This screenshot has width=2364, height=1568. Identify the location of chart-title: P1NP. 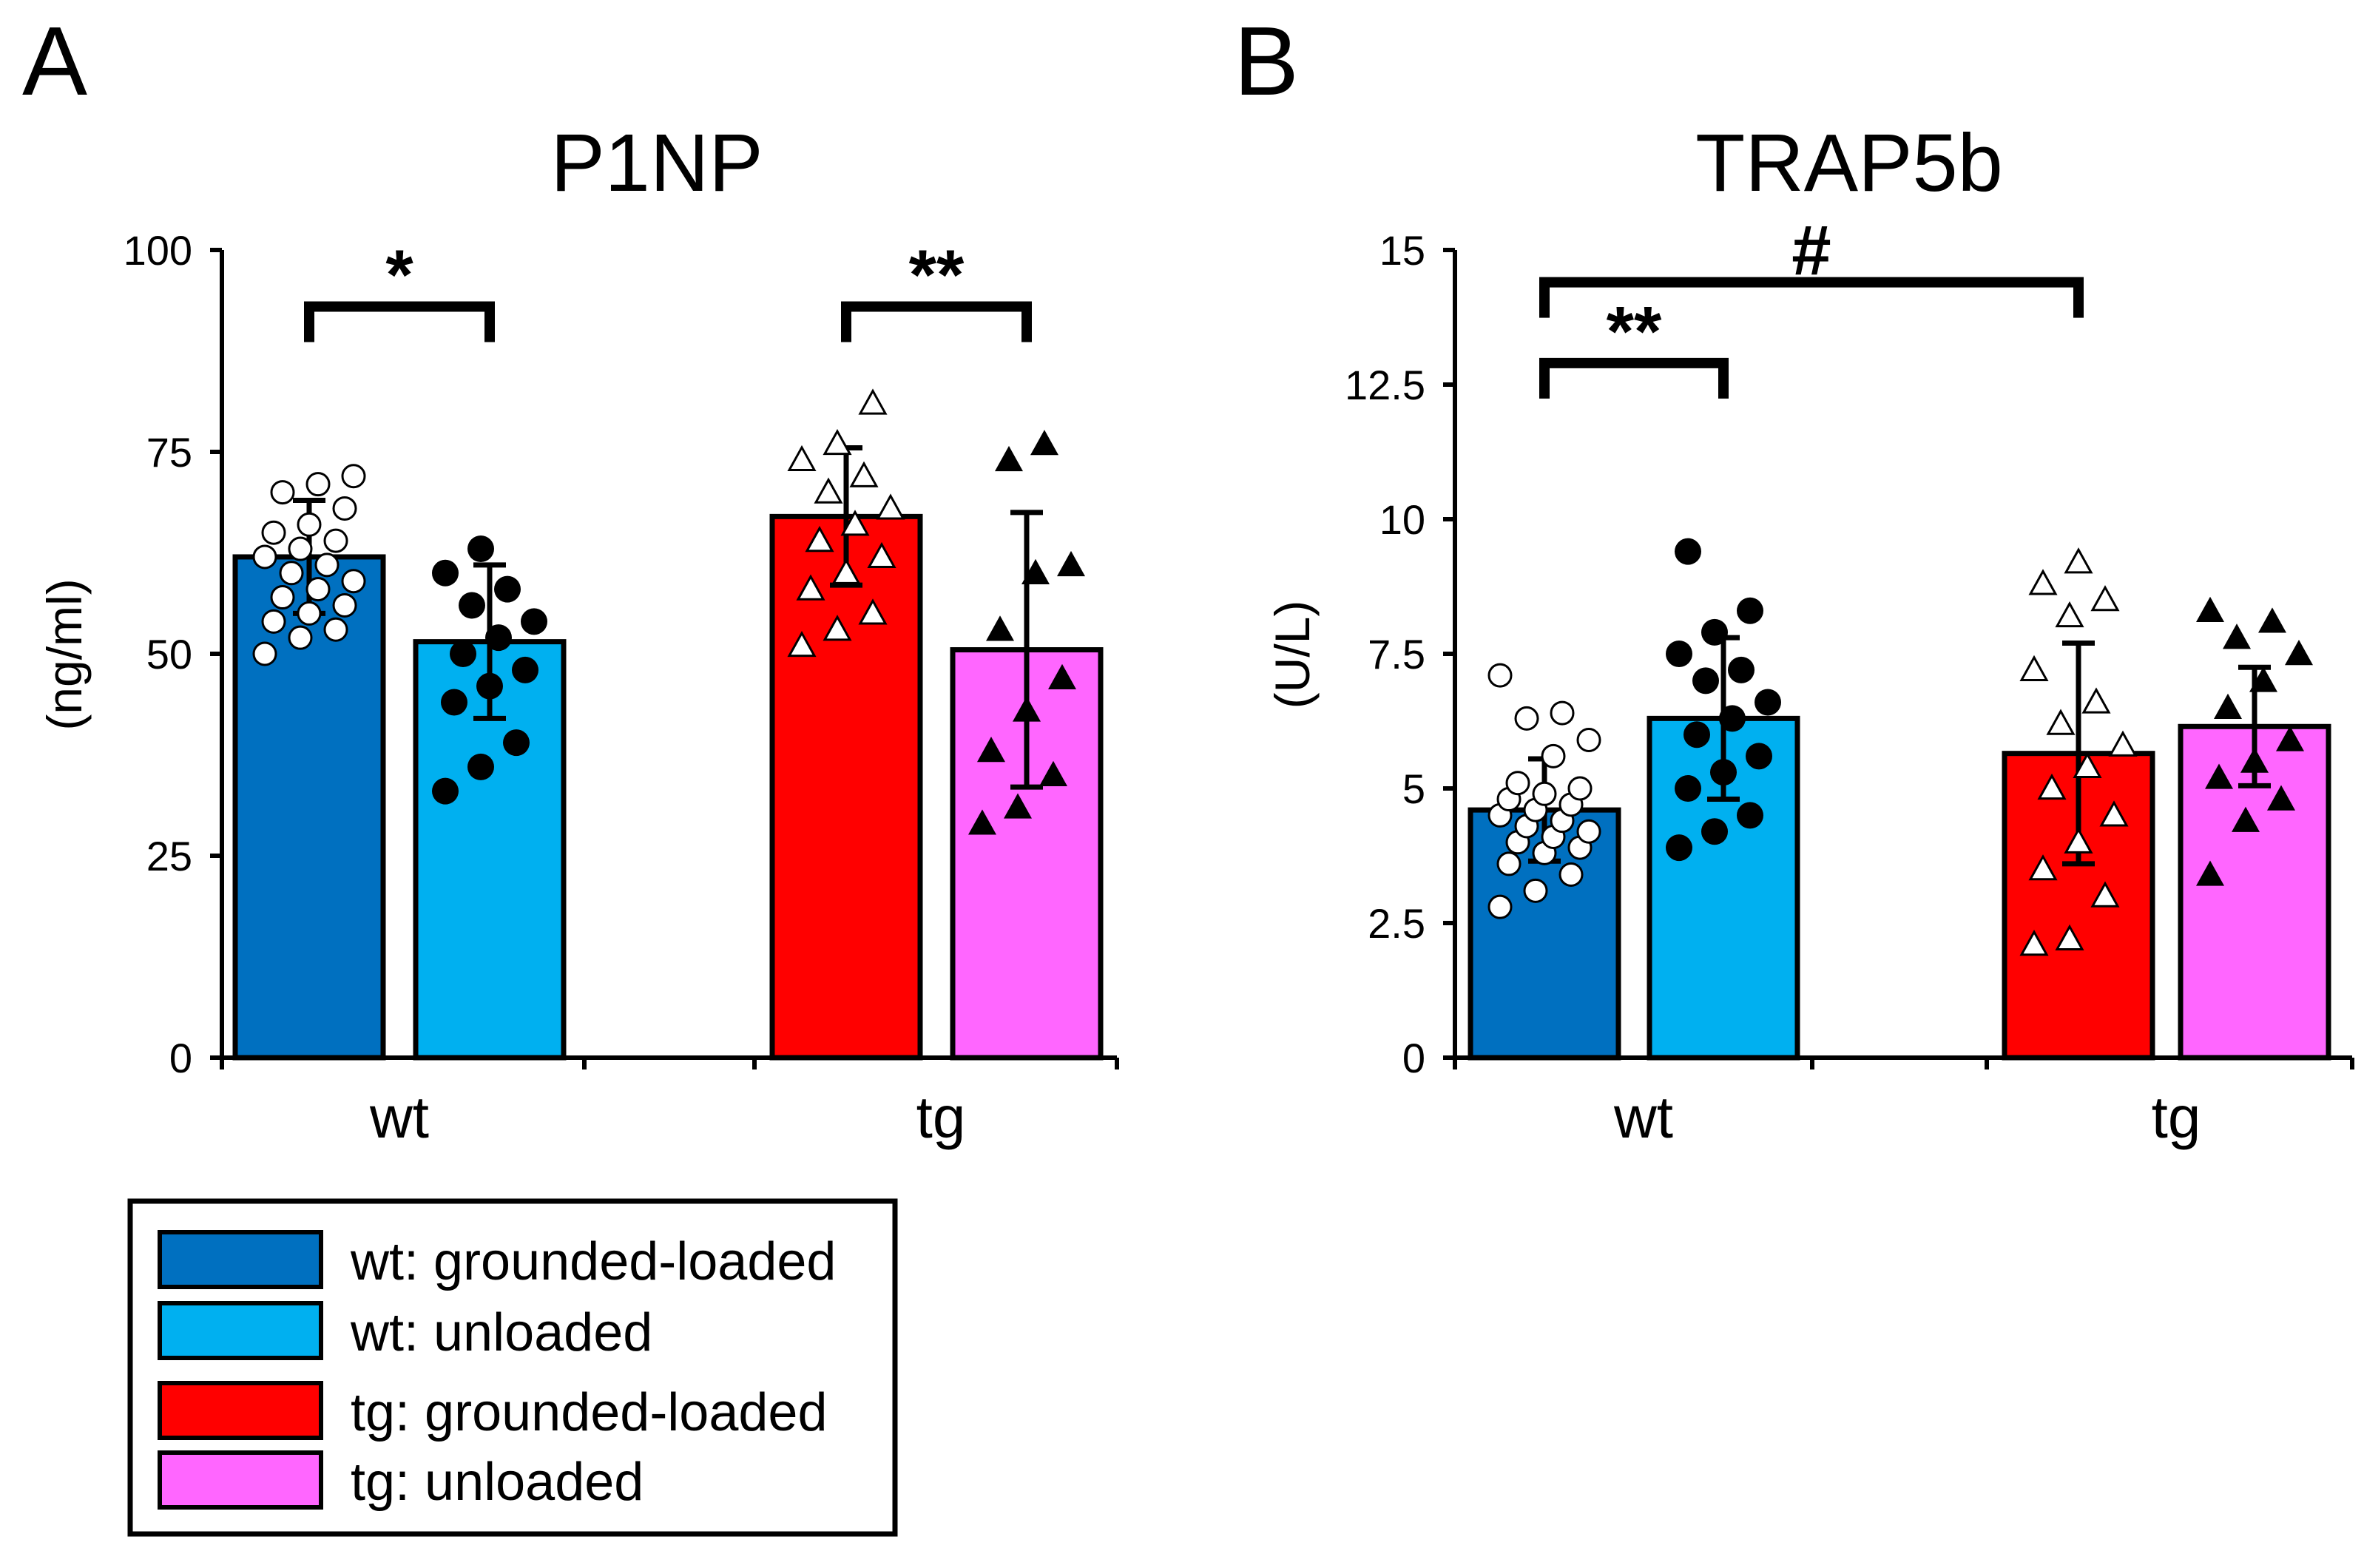
(656, 163).